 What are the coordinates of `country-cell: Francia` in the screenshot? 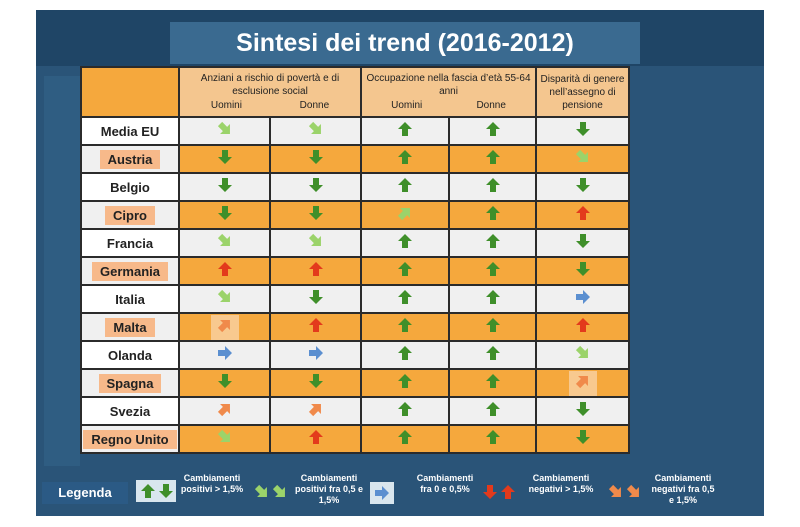 It's located at (130, 243).